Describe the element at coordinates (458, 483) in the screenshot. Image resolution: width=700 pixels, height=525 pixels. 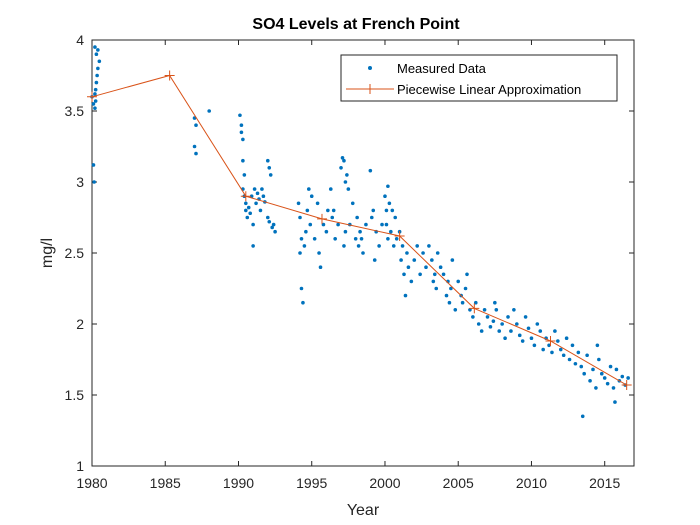
I see `x-tick-label: 2005` at that location.